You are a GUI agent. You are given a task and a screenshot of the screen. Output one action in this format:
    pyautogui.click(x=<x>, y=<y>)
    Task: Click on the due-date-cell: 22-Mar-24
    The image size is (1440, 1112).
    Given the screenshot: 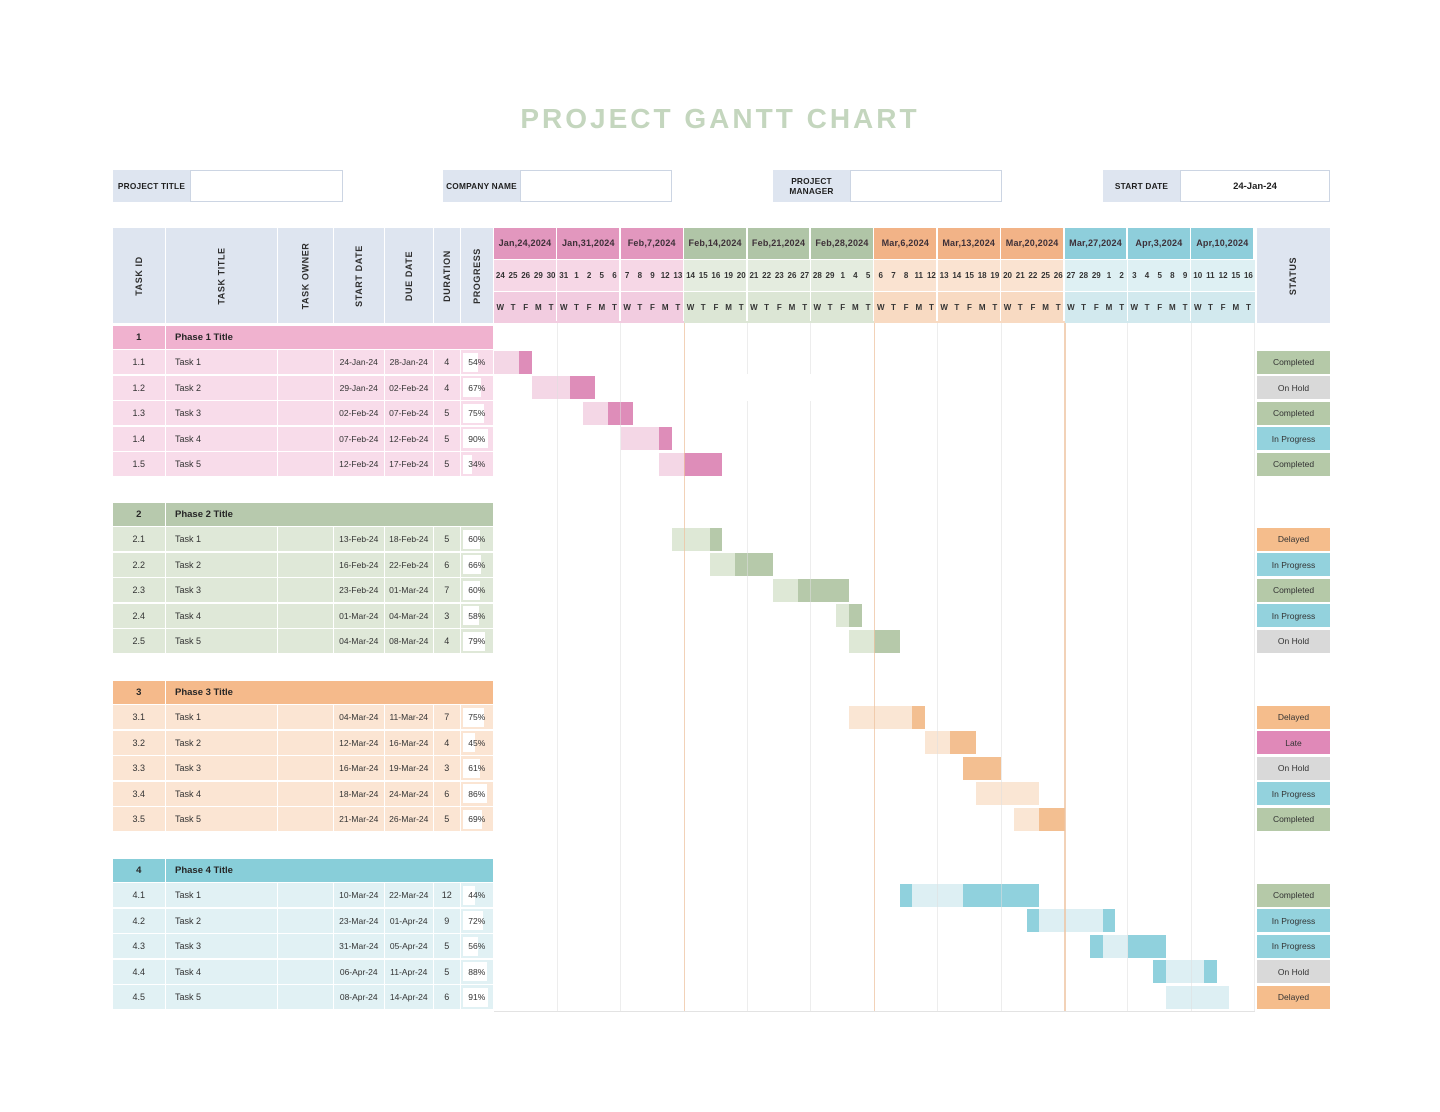 What is the action you would take?
    pyautogui.click(x=409, y=895)
    